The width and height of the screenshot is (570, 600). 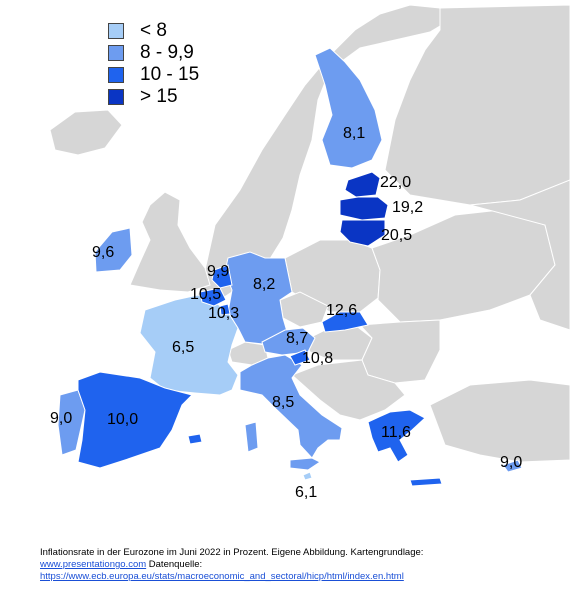 What do you see at coordinates (264, 284) in the screenshot?
I see `value-label-germany: 8,2` at bounding box center [264, 284].